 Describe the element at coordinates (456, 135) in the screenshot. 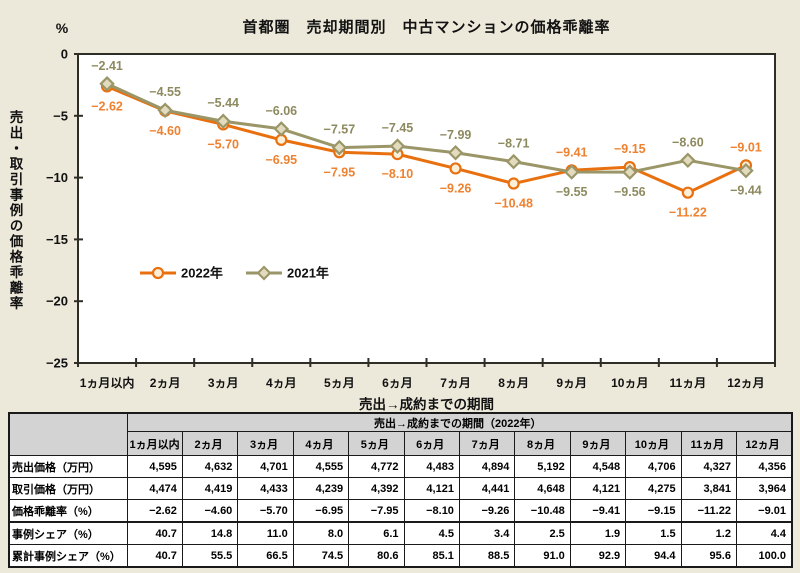

I see `data-point-label: −7.99` at that location.